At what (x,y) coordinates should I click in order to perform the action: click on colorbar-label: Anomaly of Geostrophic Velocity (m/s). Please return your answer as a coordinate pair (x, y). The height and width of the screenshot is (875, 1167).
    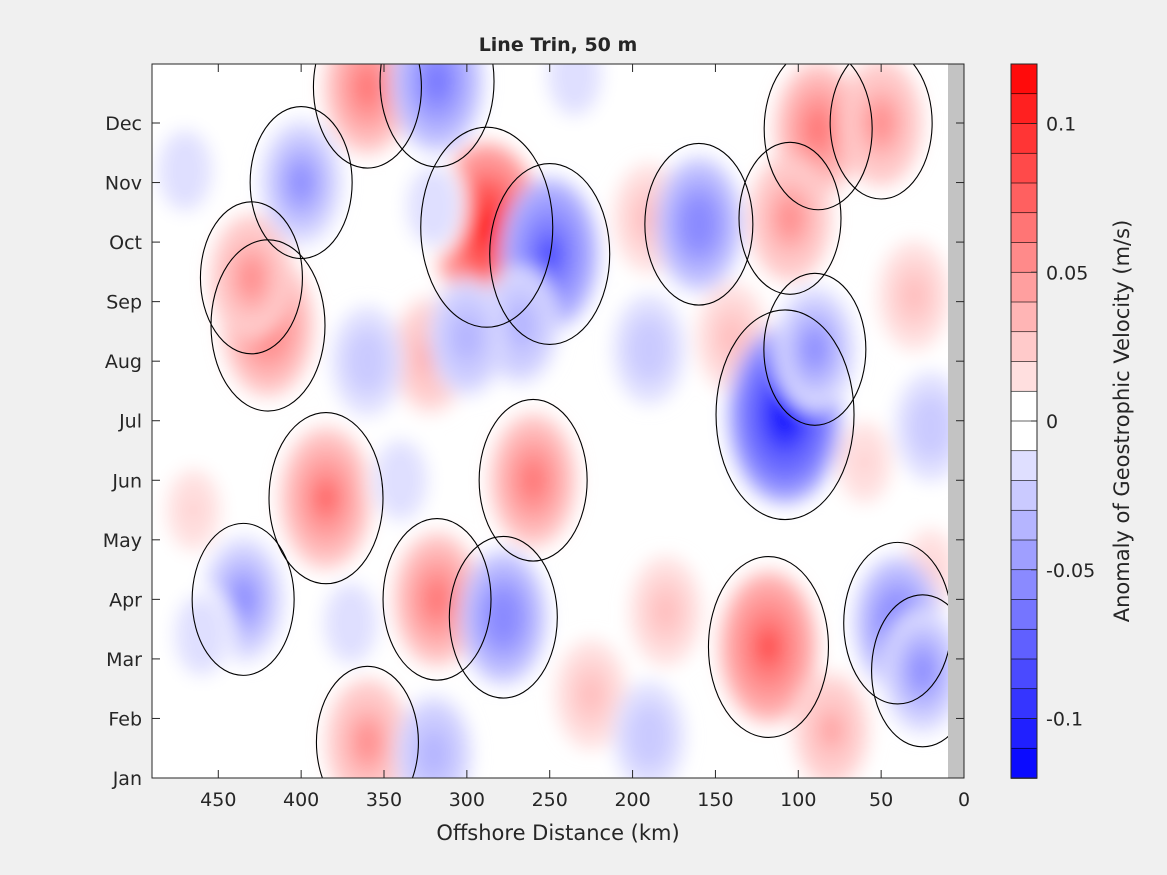
    Looking at the image, I should click on (1122, 421).